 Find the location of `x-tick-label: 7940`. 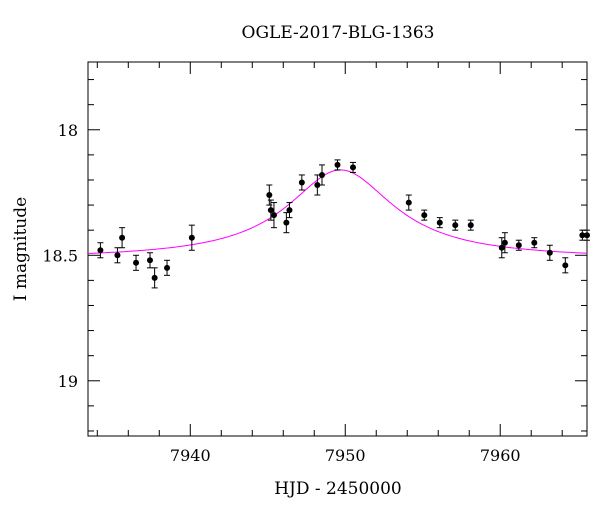

x-tick-label: 7940 is located at coordinates (190, 455).